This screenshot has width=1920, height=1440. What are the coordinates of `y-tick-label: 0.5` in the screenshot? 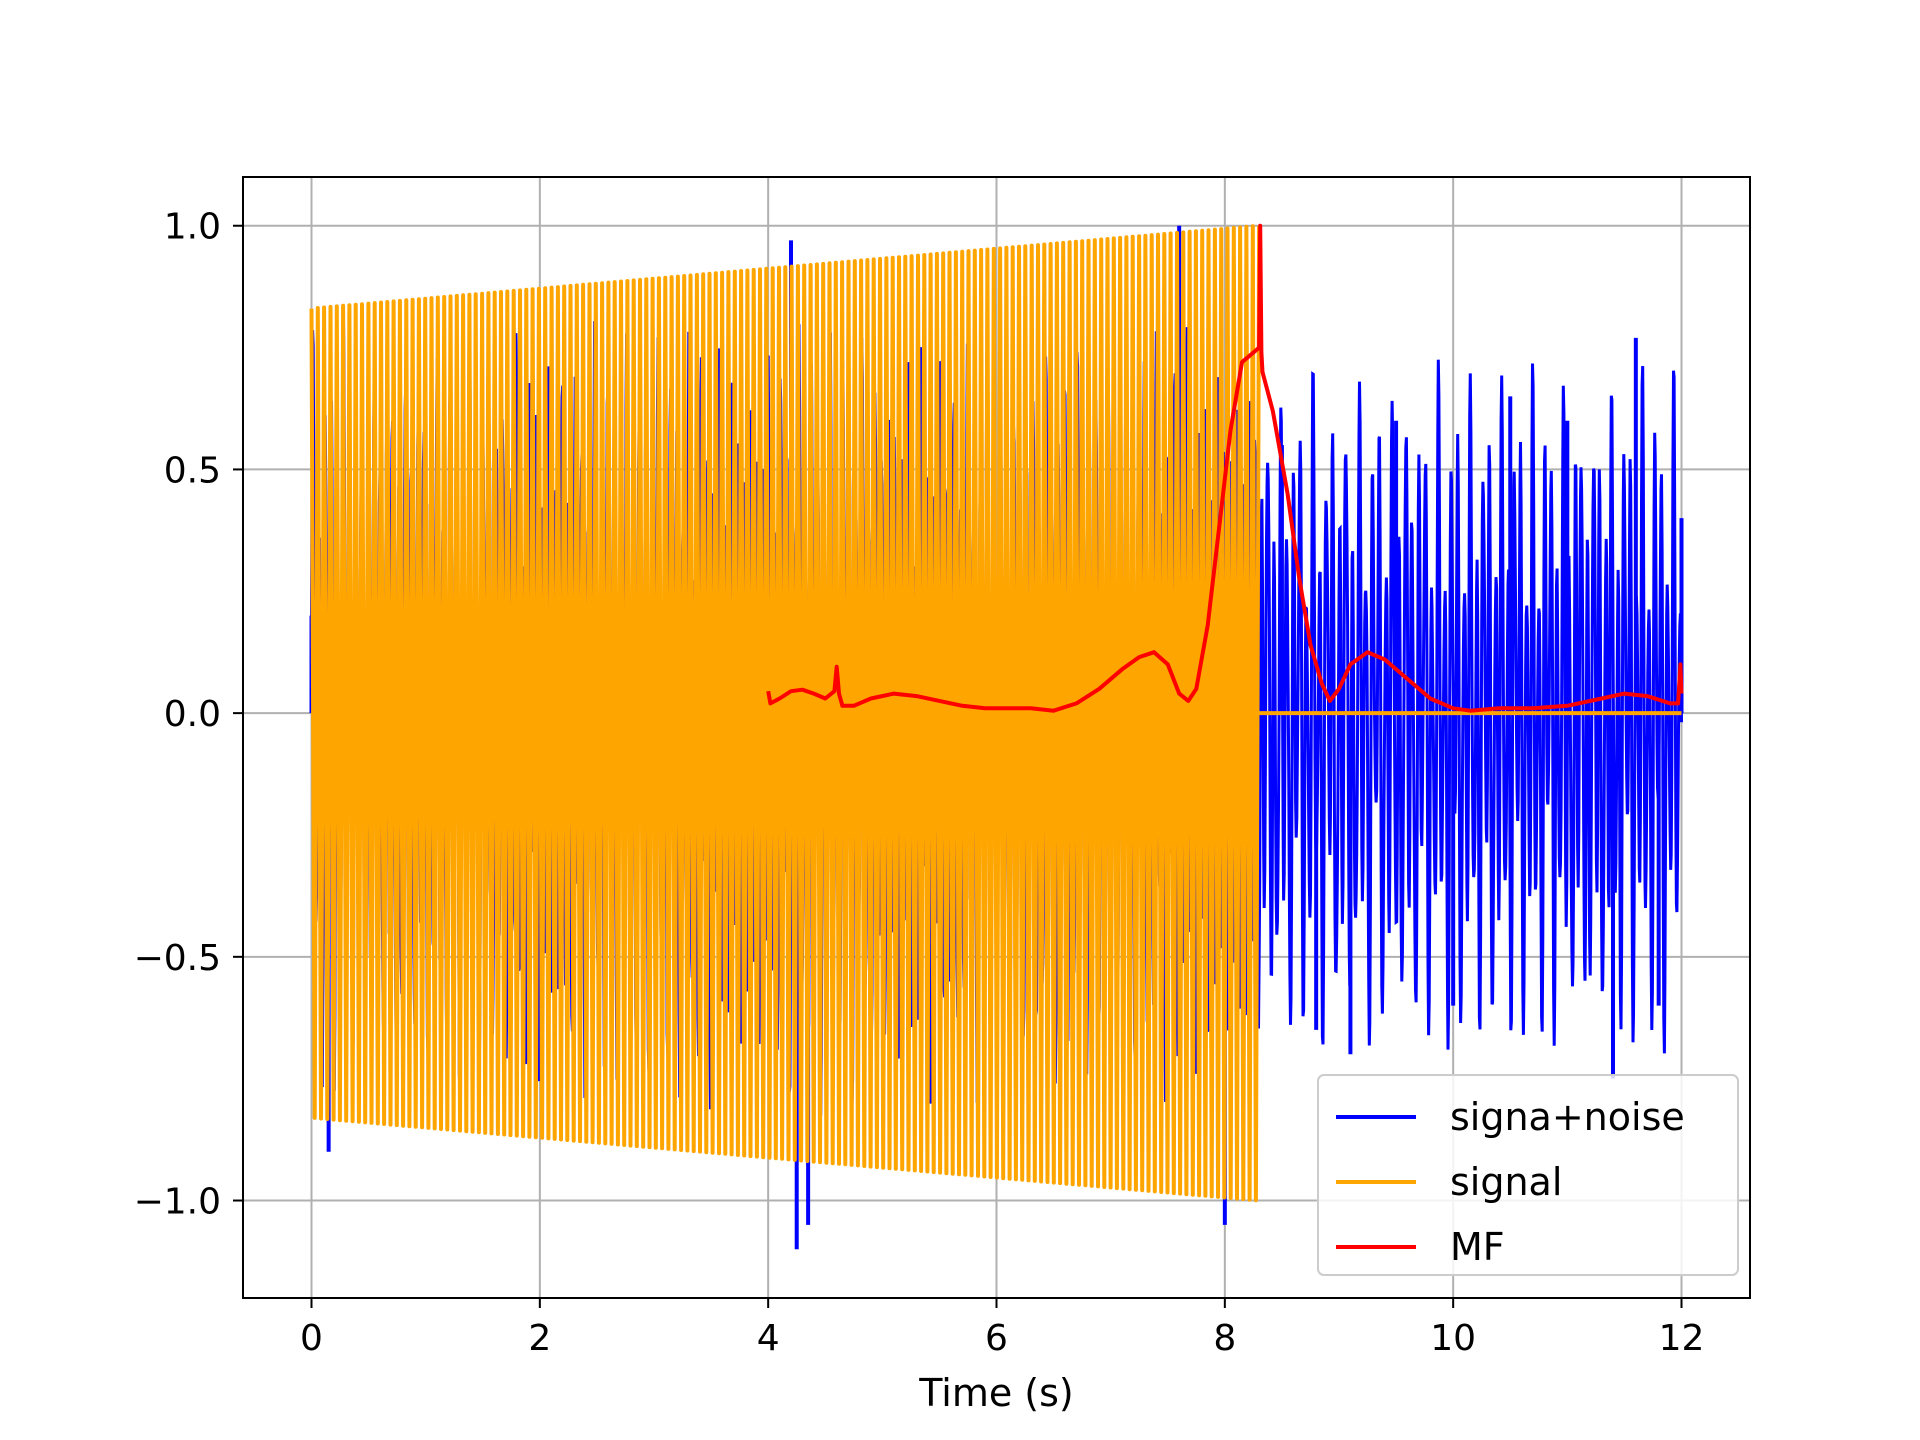 It's located at (192, 470).